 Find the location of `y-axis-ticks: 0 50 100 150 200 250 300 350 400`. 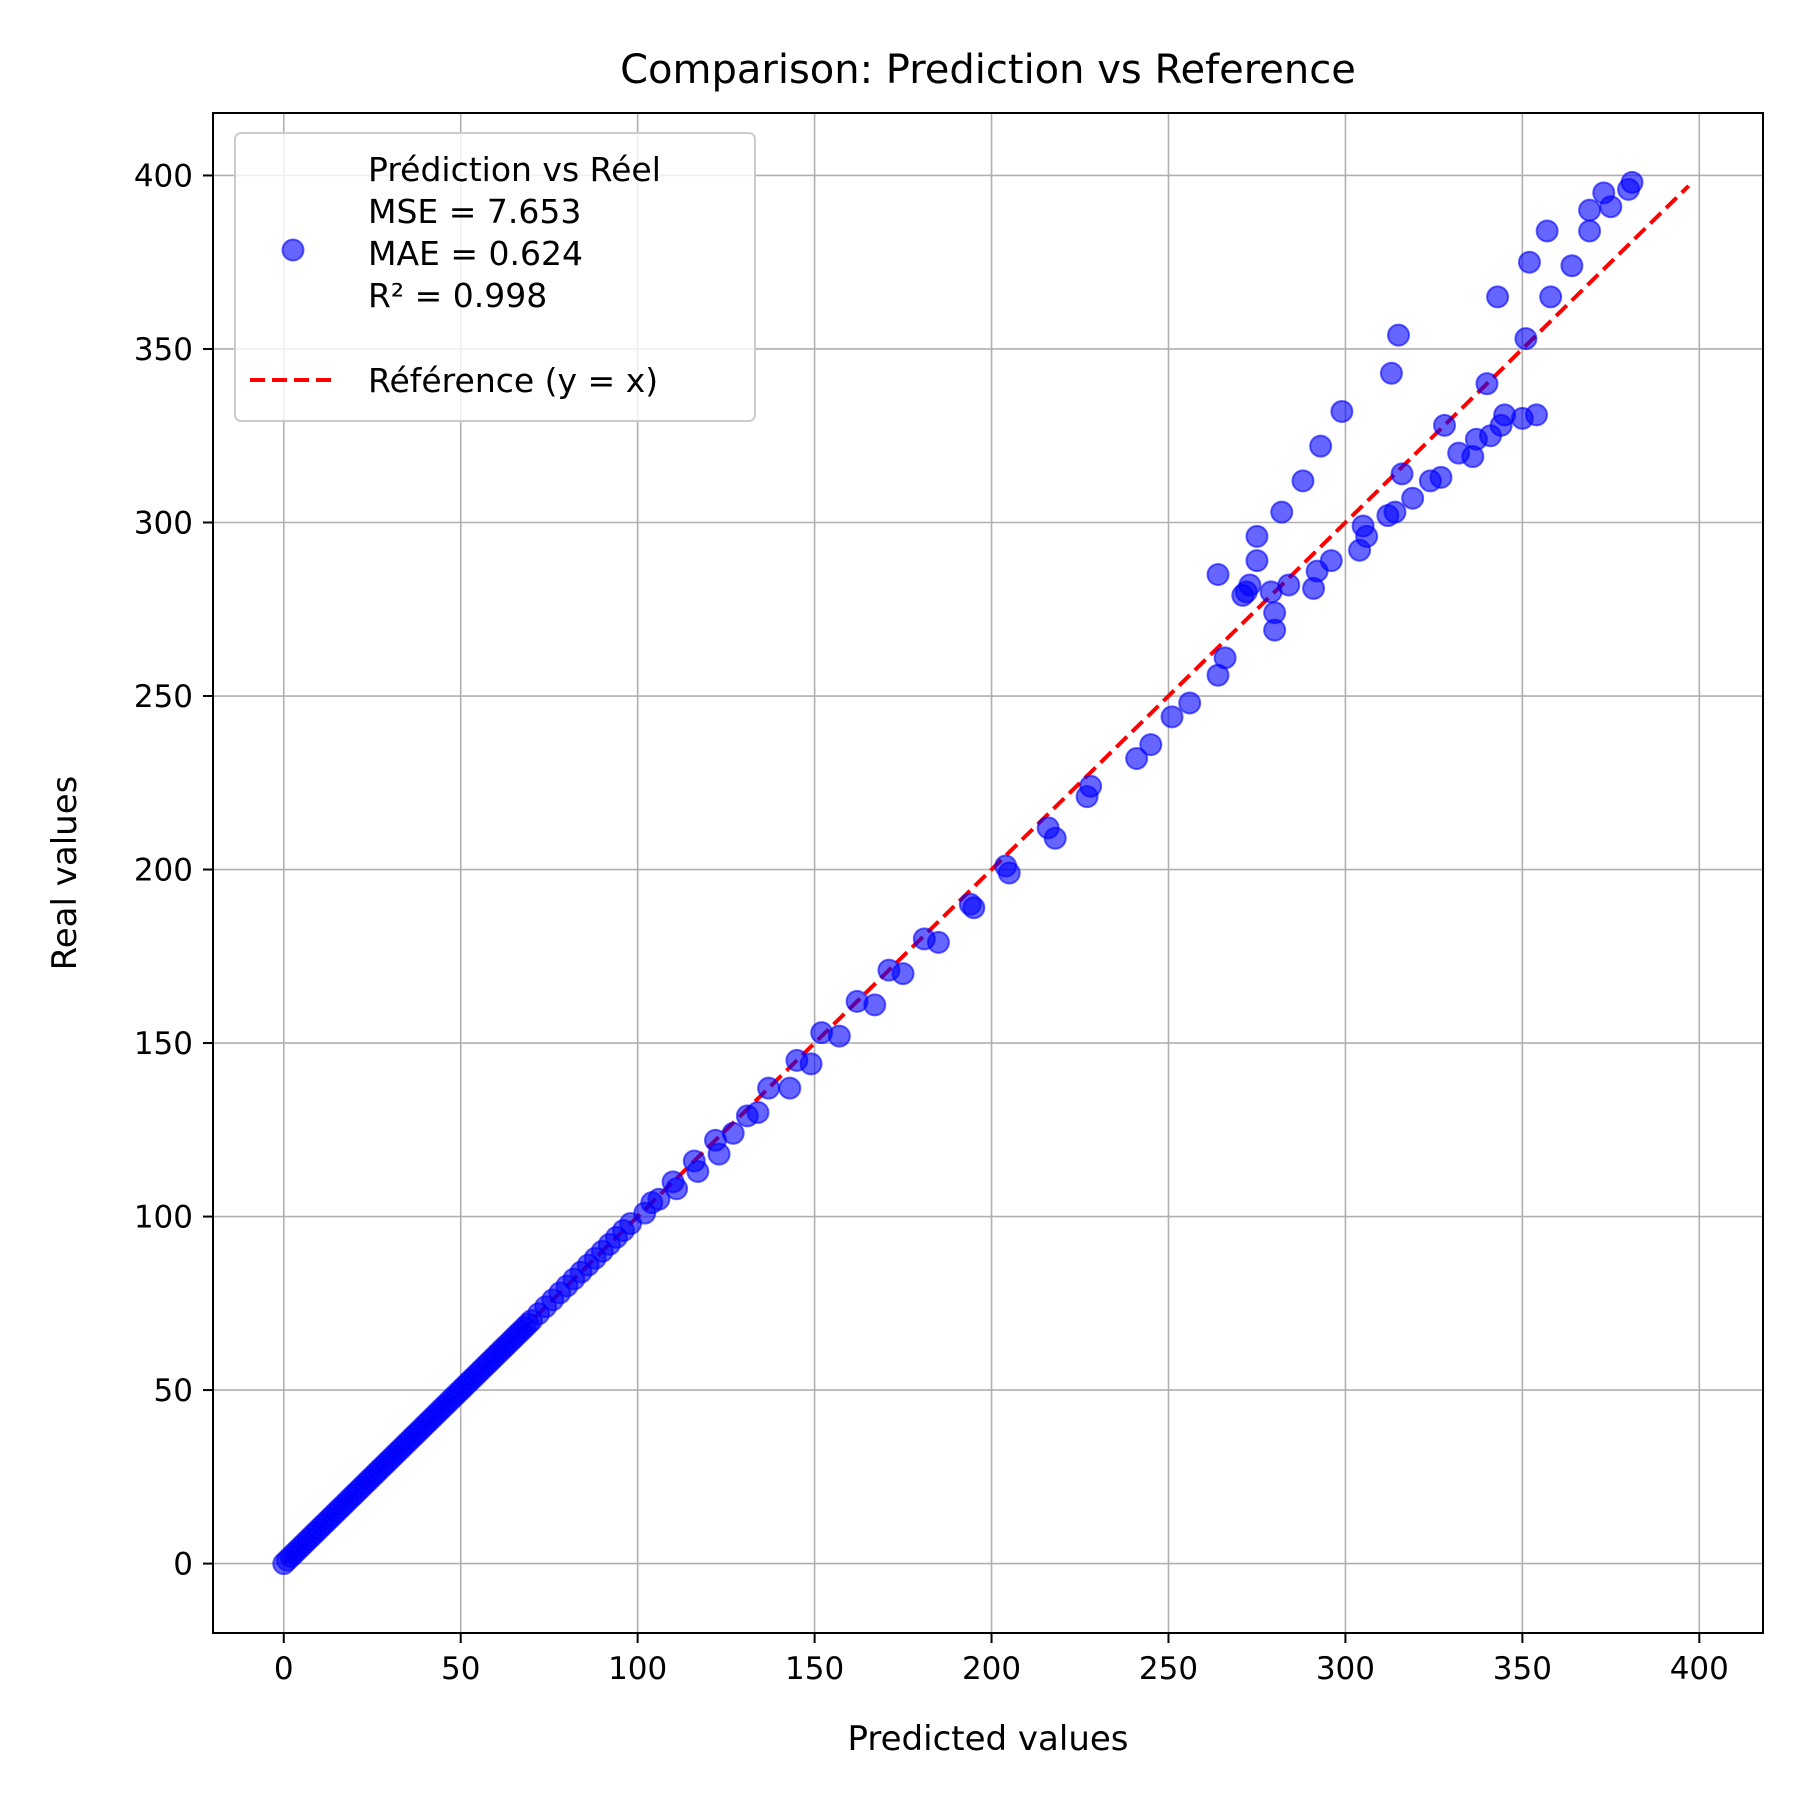

y-axis-ticks: 0 50 100 150 200 250 300 350 400 is located at coordinates (173, 870).